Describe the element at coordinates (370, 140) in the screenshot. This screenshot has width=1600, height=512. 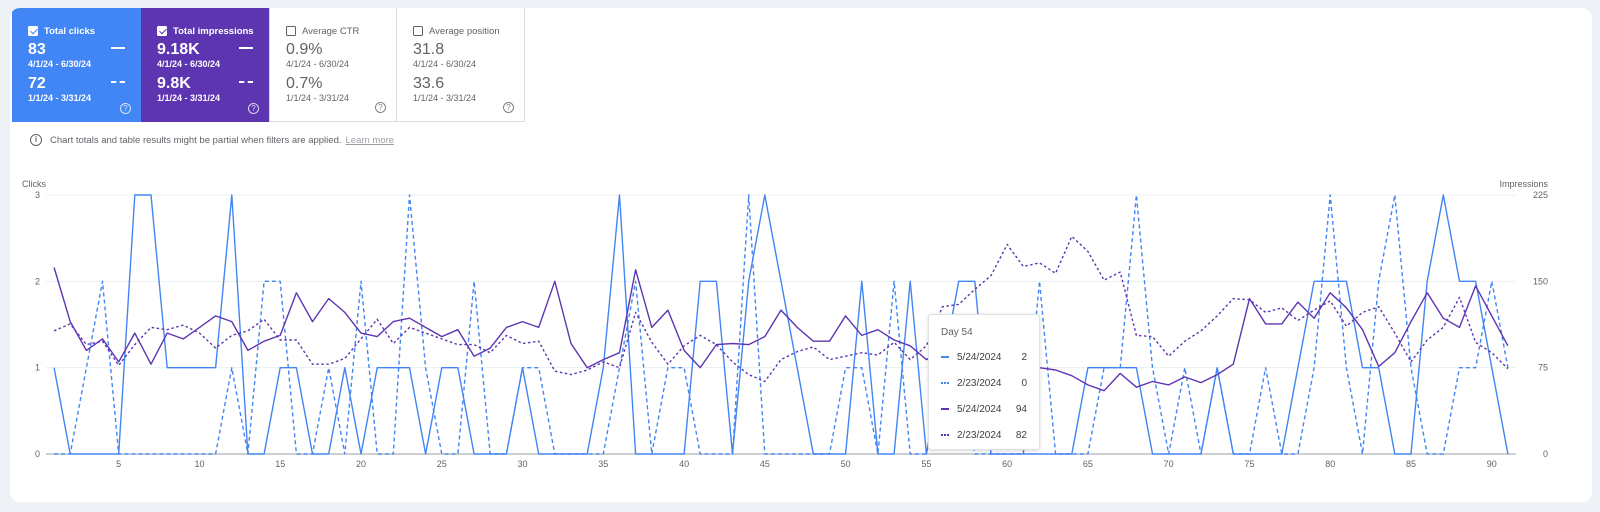
I see `learn-more-link: Learn more` at that location.